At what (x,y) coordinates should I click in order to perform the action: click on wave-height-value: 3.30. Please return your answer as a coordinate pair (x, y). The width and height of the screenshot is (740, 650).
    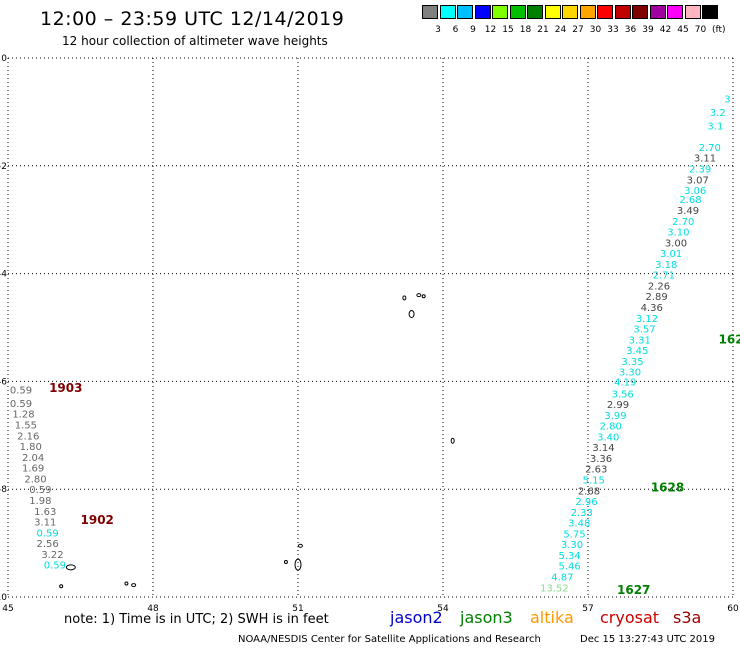
    Looking at the image, I should click on (630, 373).